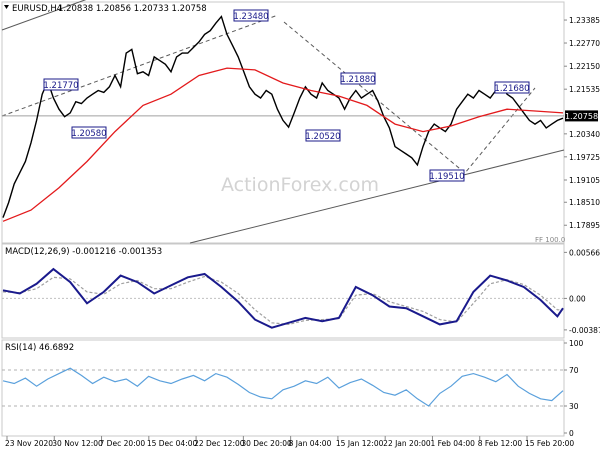 Image resolution: width=600 pixels, height=450 pixels. What do you see at coordinates (6, 7) in the screenshot?
I see `symbol-marker-icon` at bounding box center [6, 7].